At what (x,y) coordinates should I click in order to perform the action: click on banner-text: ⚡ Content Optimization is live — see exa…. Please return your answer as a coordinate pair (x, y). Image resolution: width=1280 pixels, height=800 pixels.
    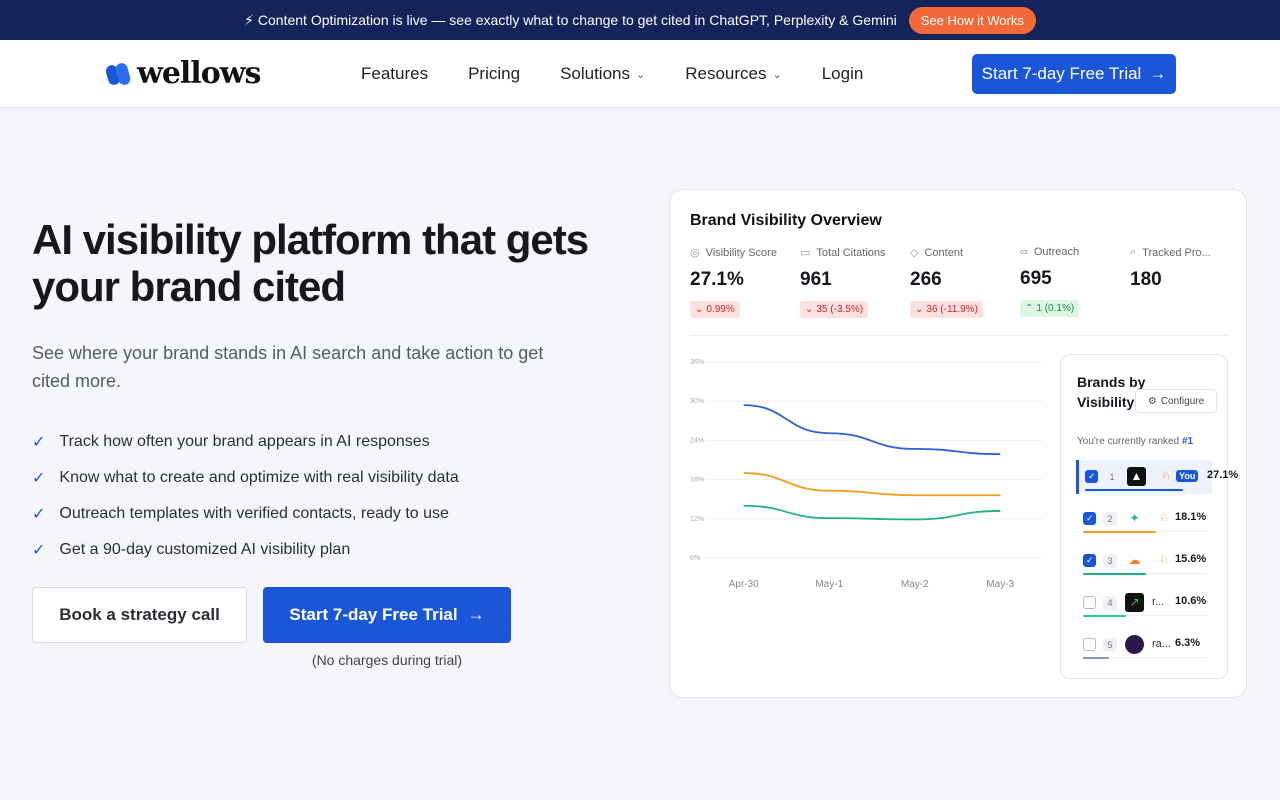
    Looking at the image, I should click on (570, 19).